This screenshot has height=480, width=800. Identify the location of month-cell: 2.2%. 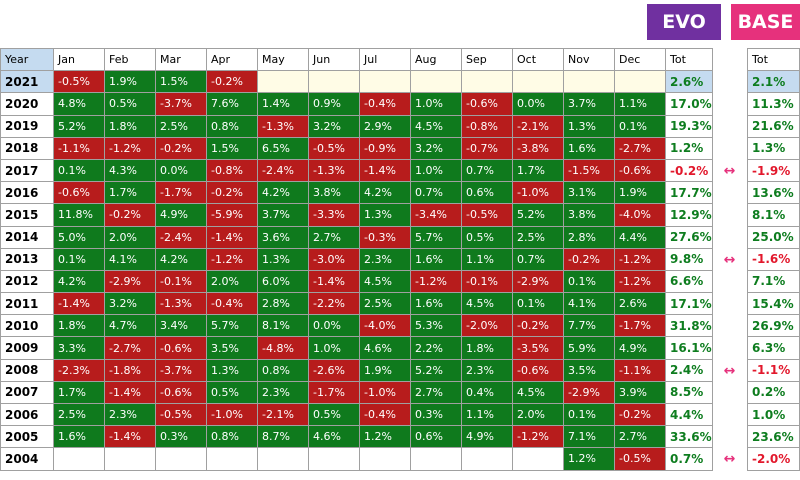
(436, 348).